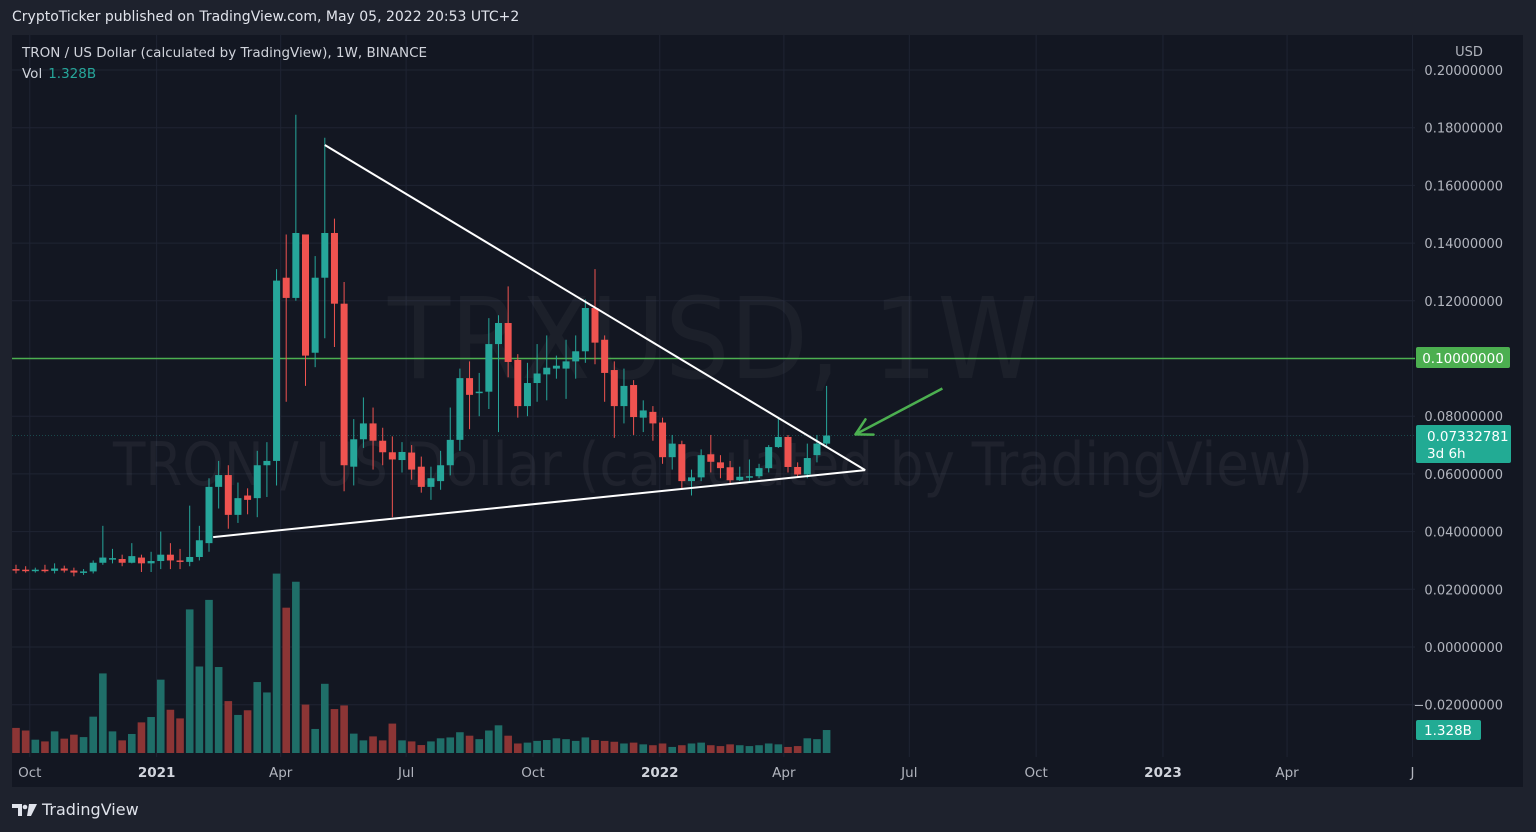  Describe the element at coordinates (405, 773) in the screenshot. I see `x-tick-label: Jul` at that location.